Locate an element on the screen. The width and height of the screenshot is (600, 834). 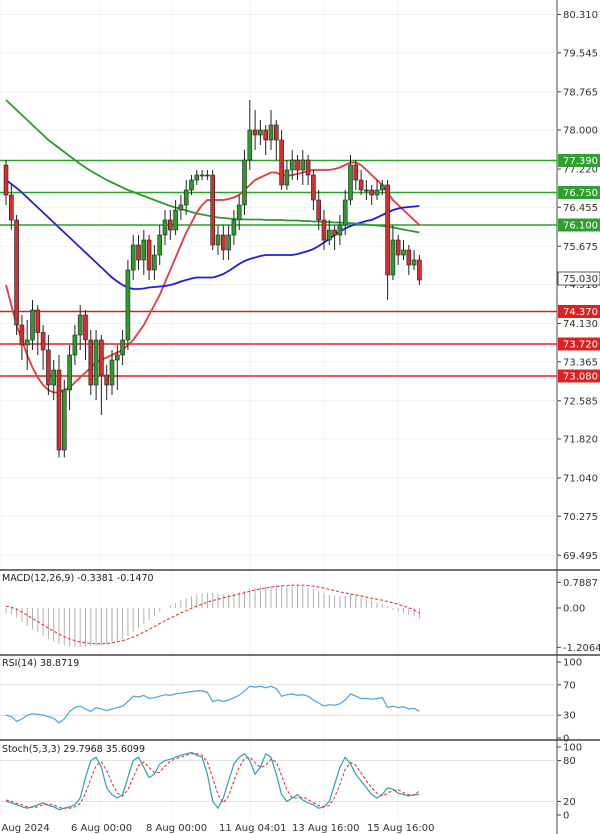
y-tick-label: 76.455 is located at coordinates (580, 208).